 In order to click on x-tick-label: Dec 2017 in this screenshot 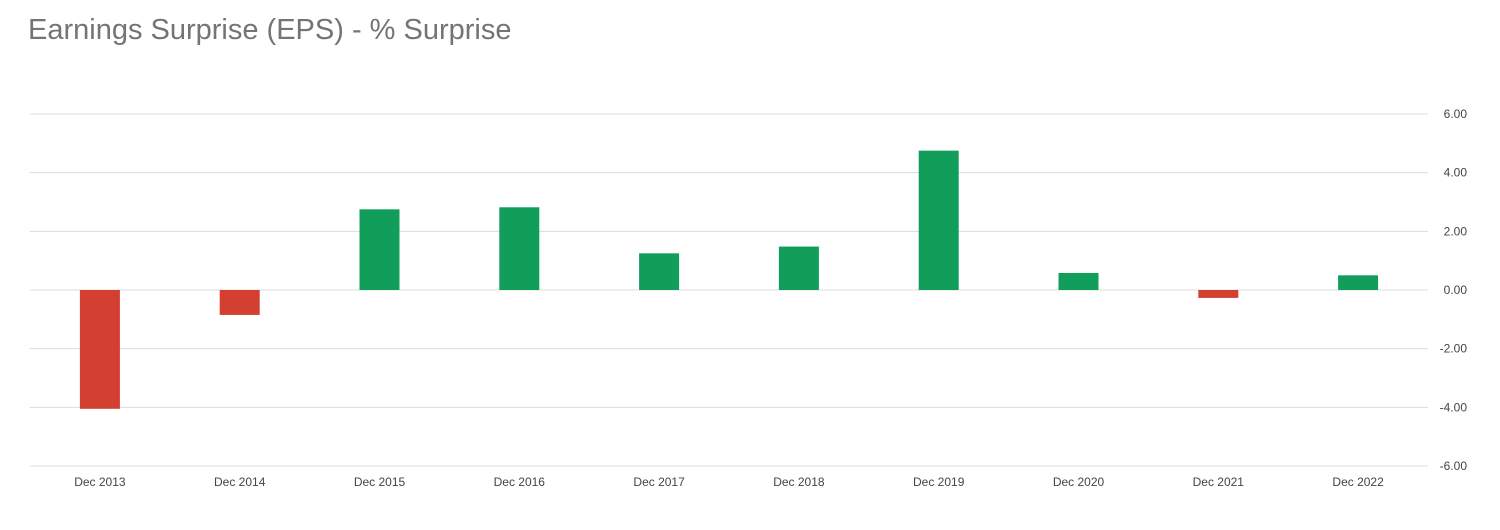, I will do `click(659, 482)`.